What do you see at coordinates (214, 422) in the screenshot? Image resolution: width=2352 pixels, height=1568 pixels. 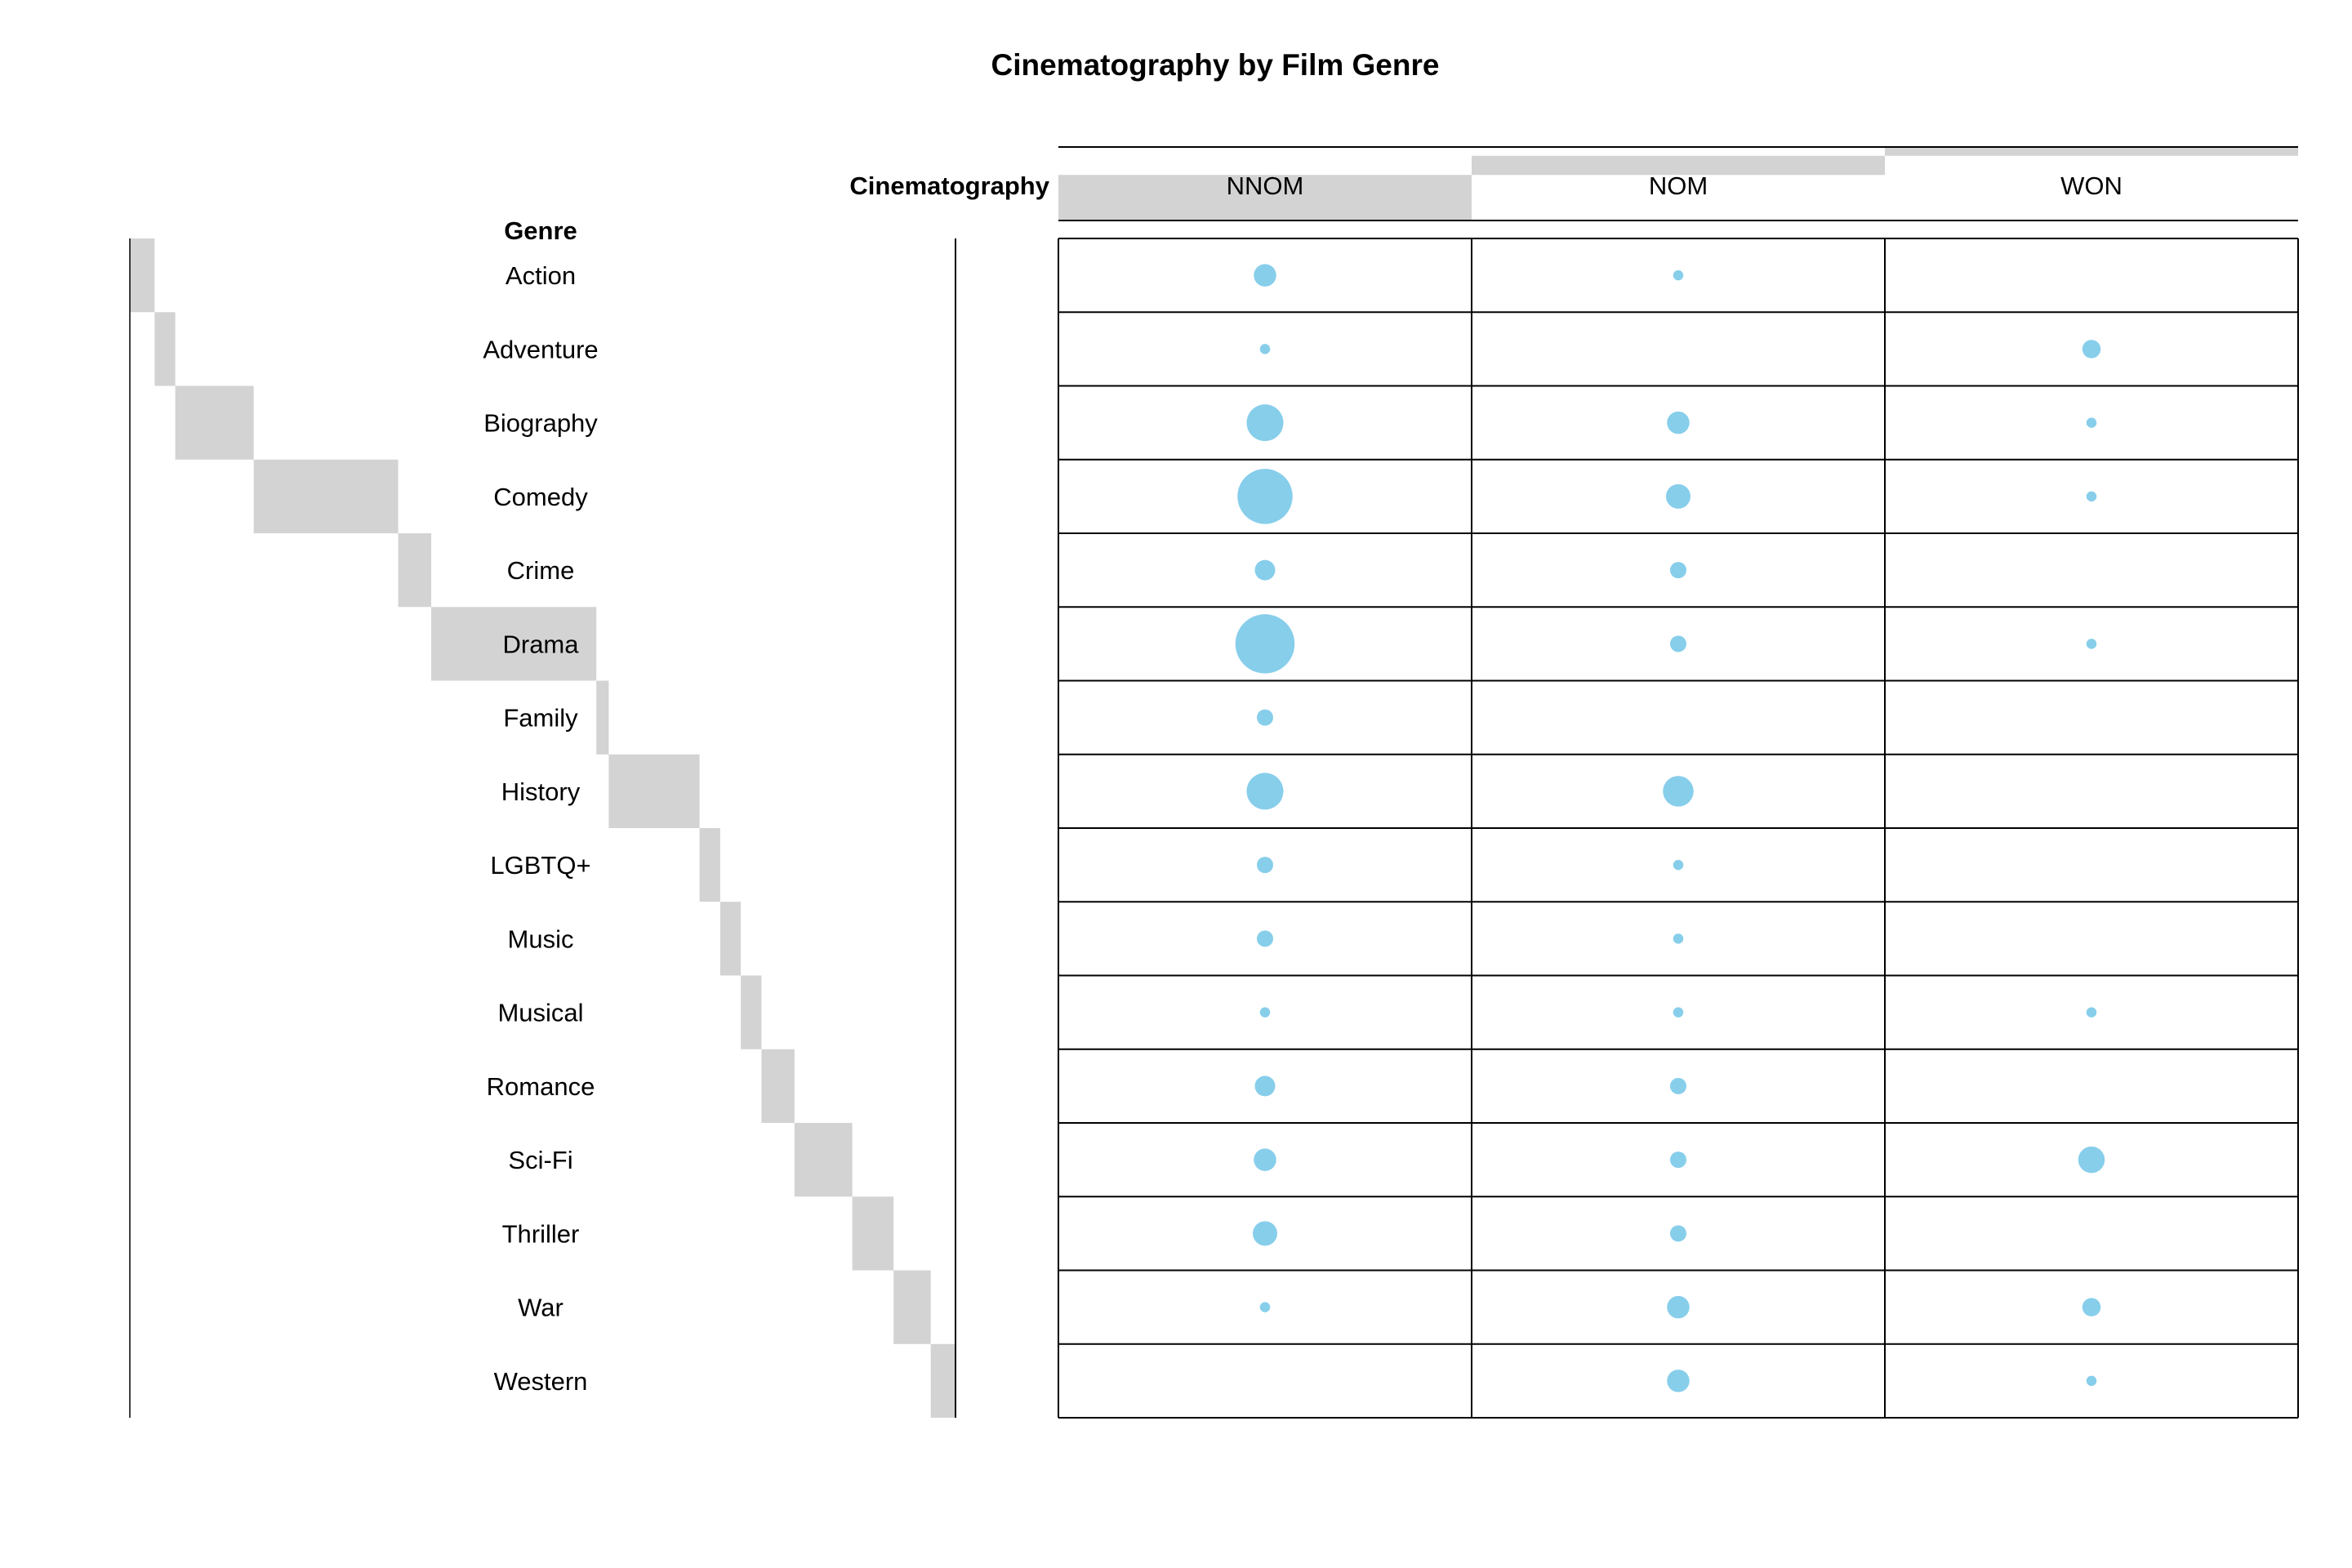 I see `row-marginal-bar-biography` at bounding box center [214, 422].